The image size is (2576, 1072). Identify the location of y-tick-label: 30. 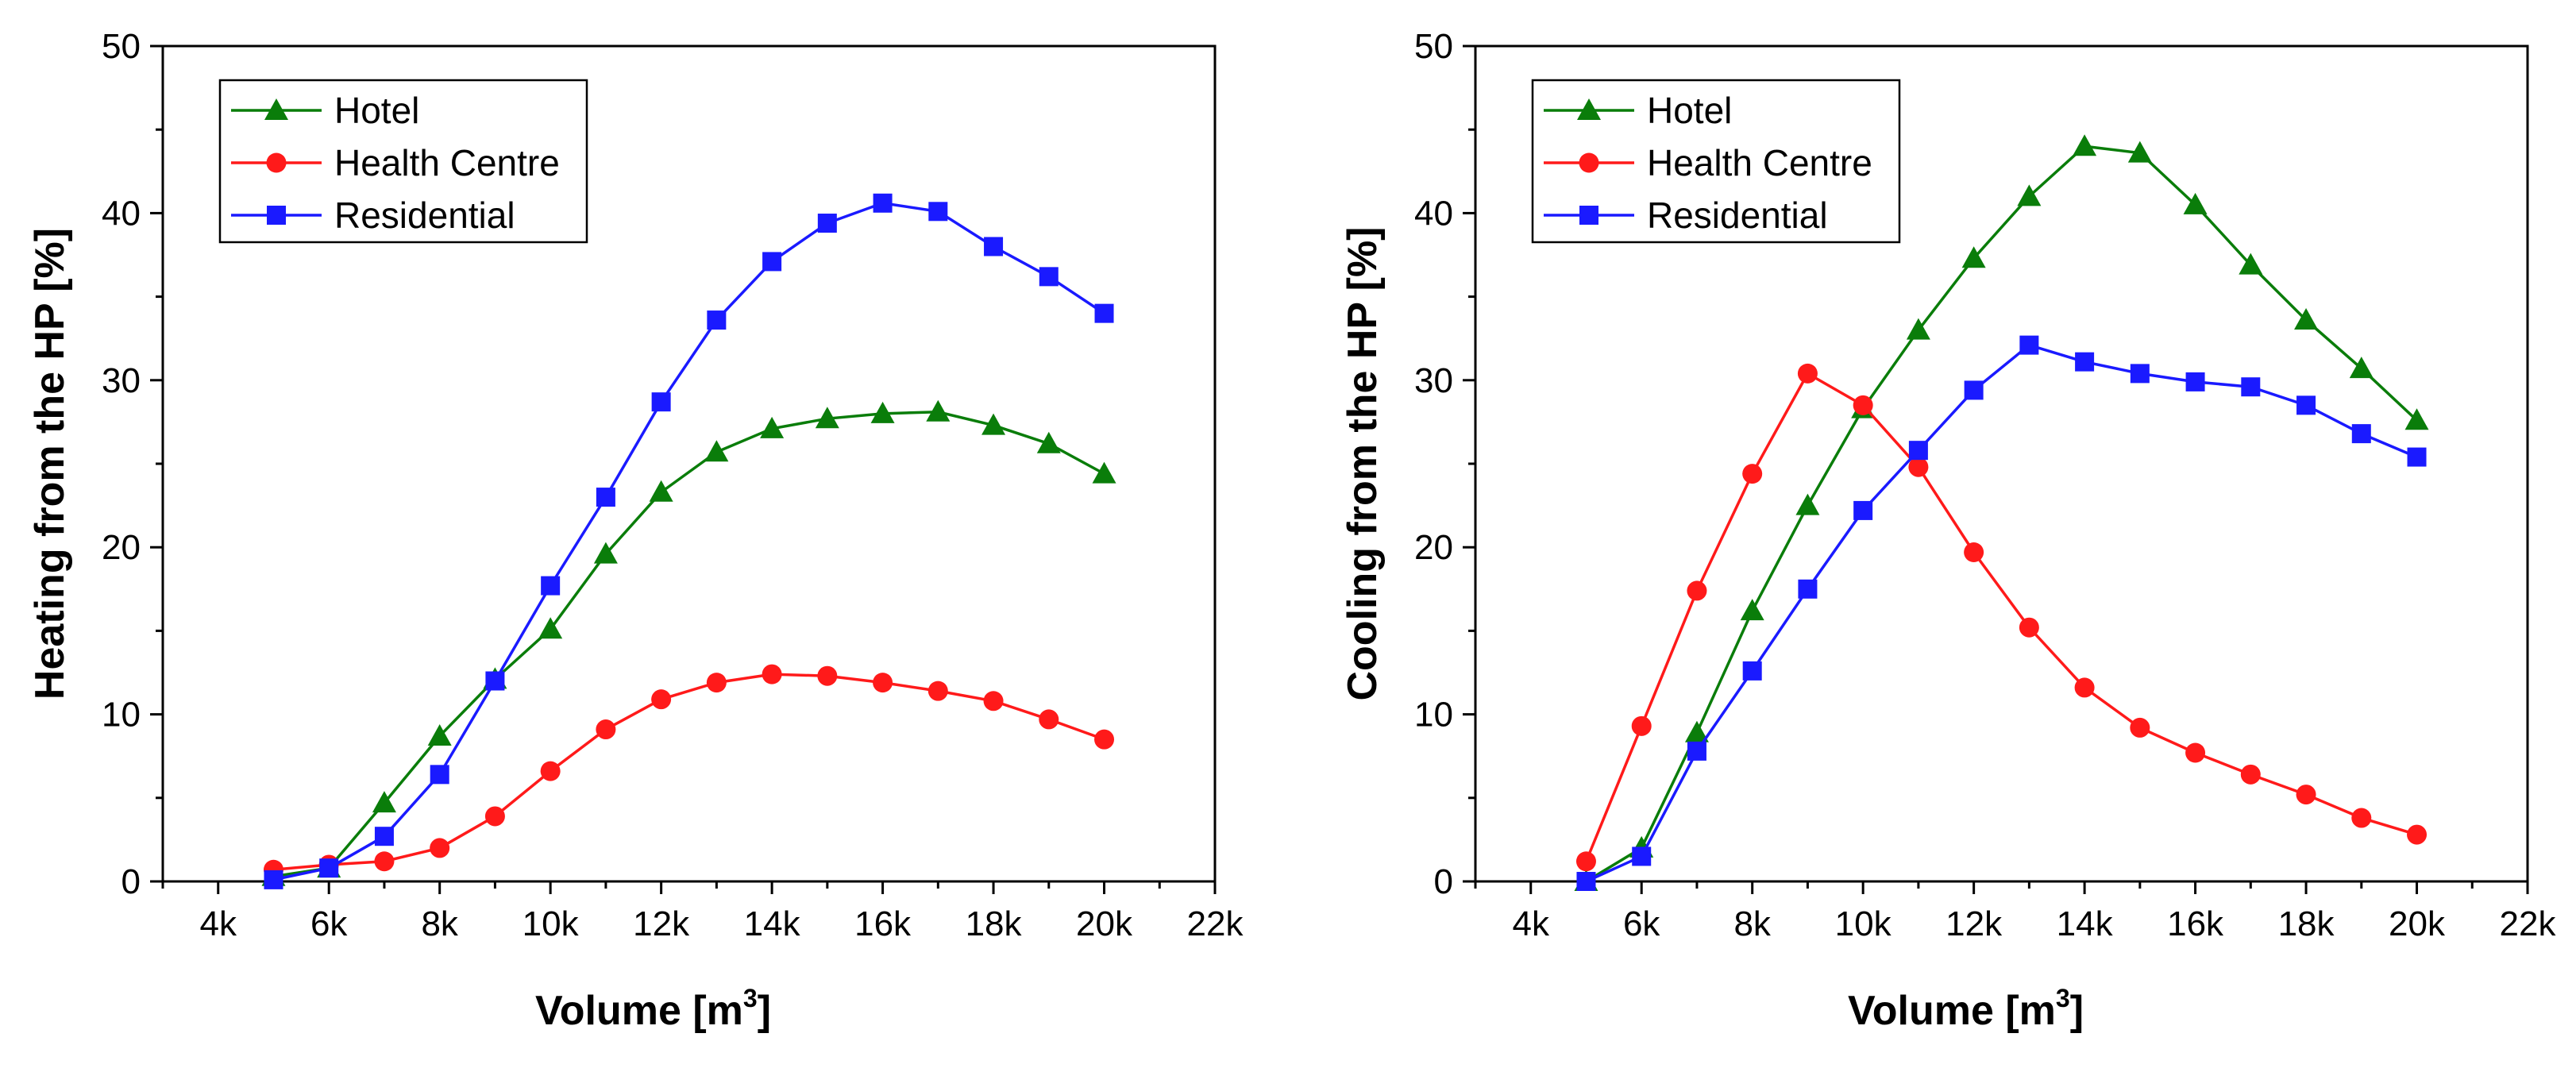
(1433, 380).